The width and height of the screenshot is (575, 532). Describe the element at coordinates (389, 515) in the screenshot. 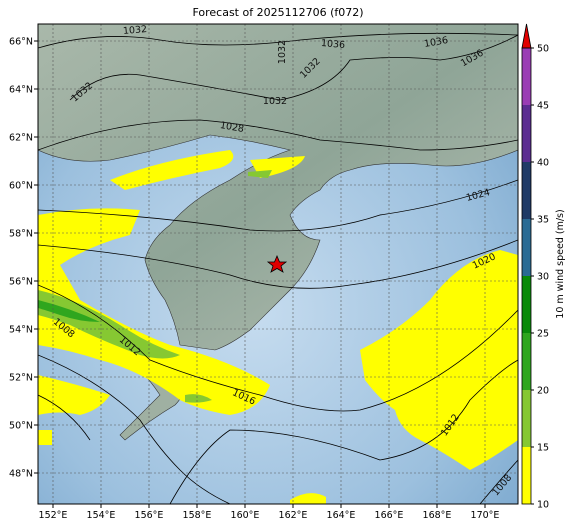

I see `x-tick-label: 166°E` at that location.